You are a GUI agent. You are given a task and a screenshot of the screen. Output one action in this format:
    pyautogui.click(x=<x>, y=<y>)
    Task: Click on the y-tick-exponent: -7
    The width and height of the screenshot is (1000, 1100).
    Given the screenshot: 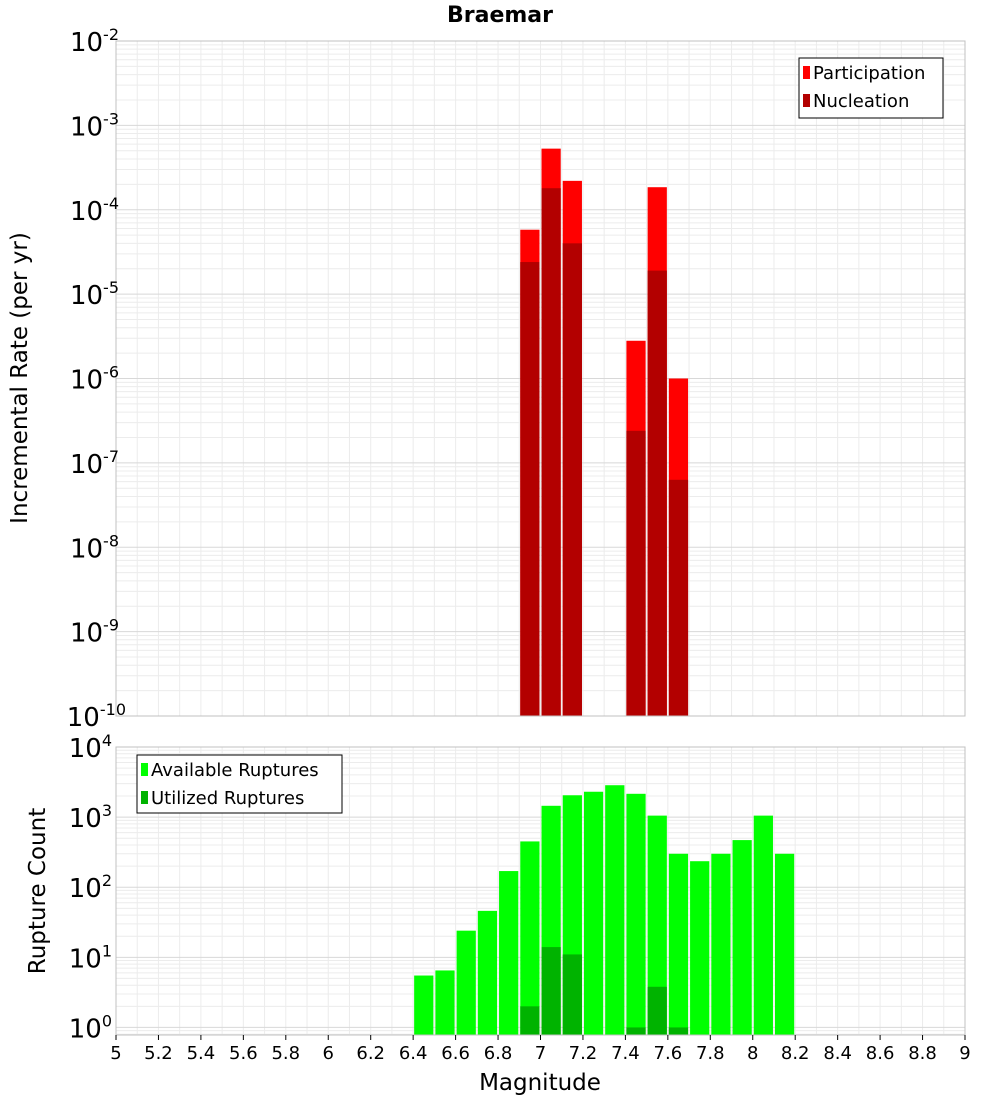 What is the action you would take?
    pyautogui.click(x=111, y=456)
    